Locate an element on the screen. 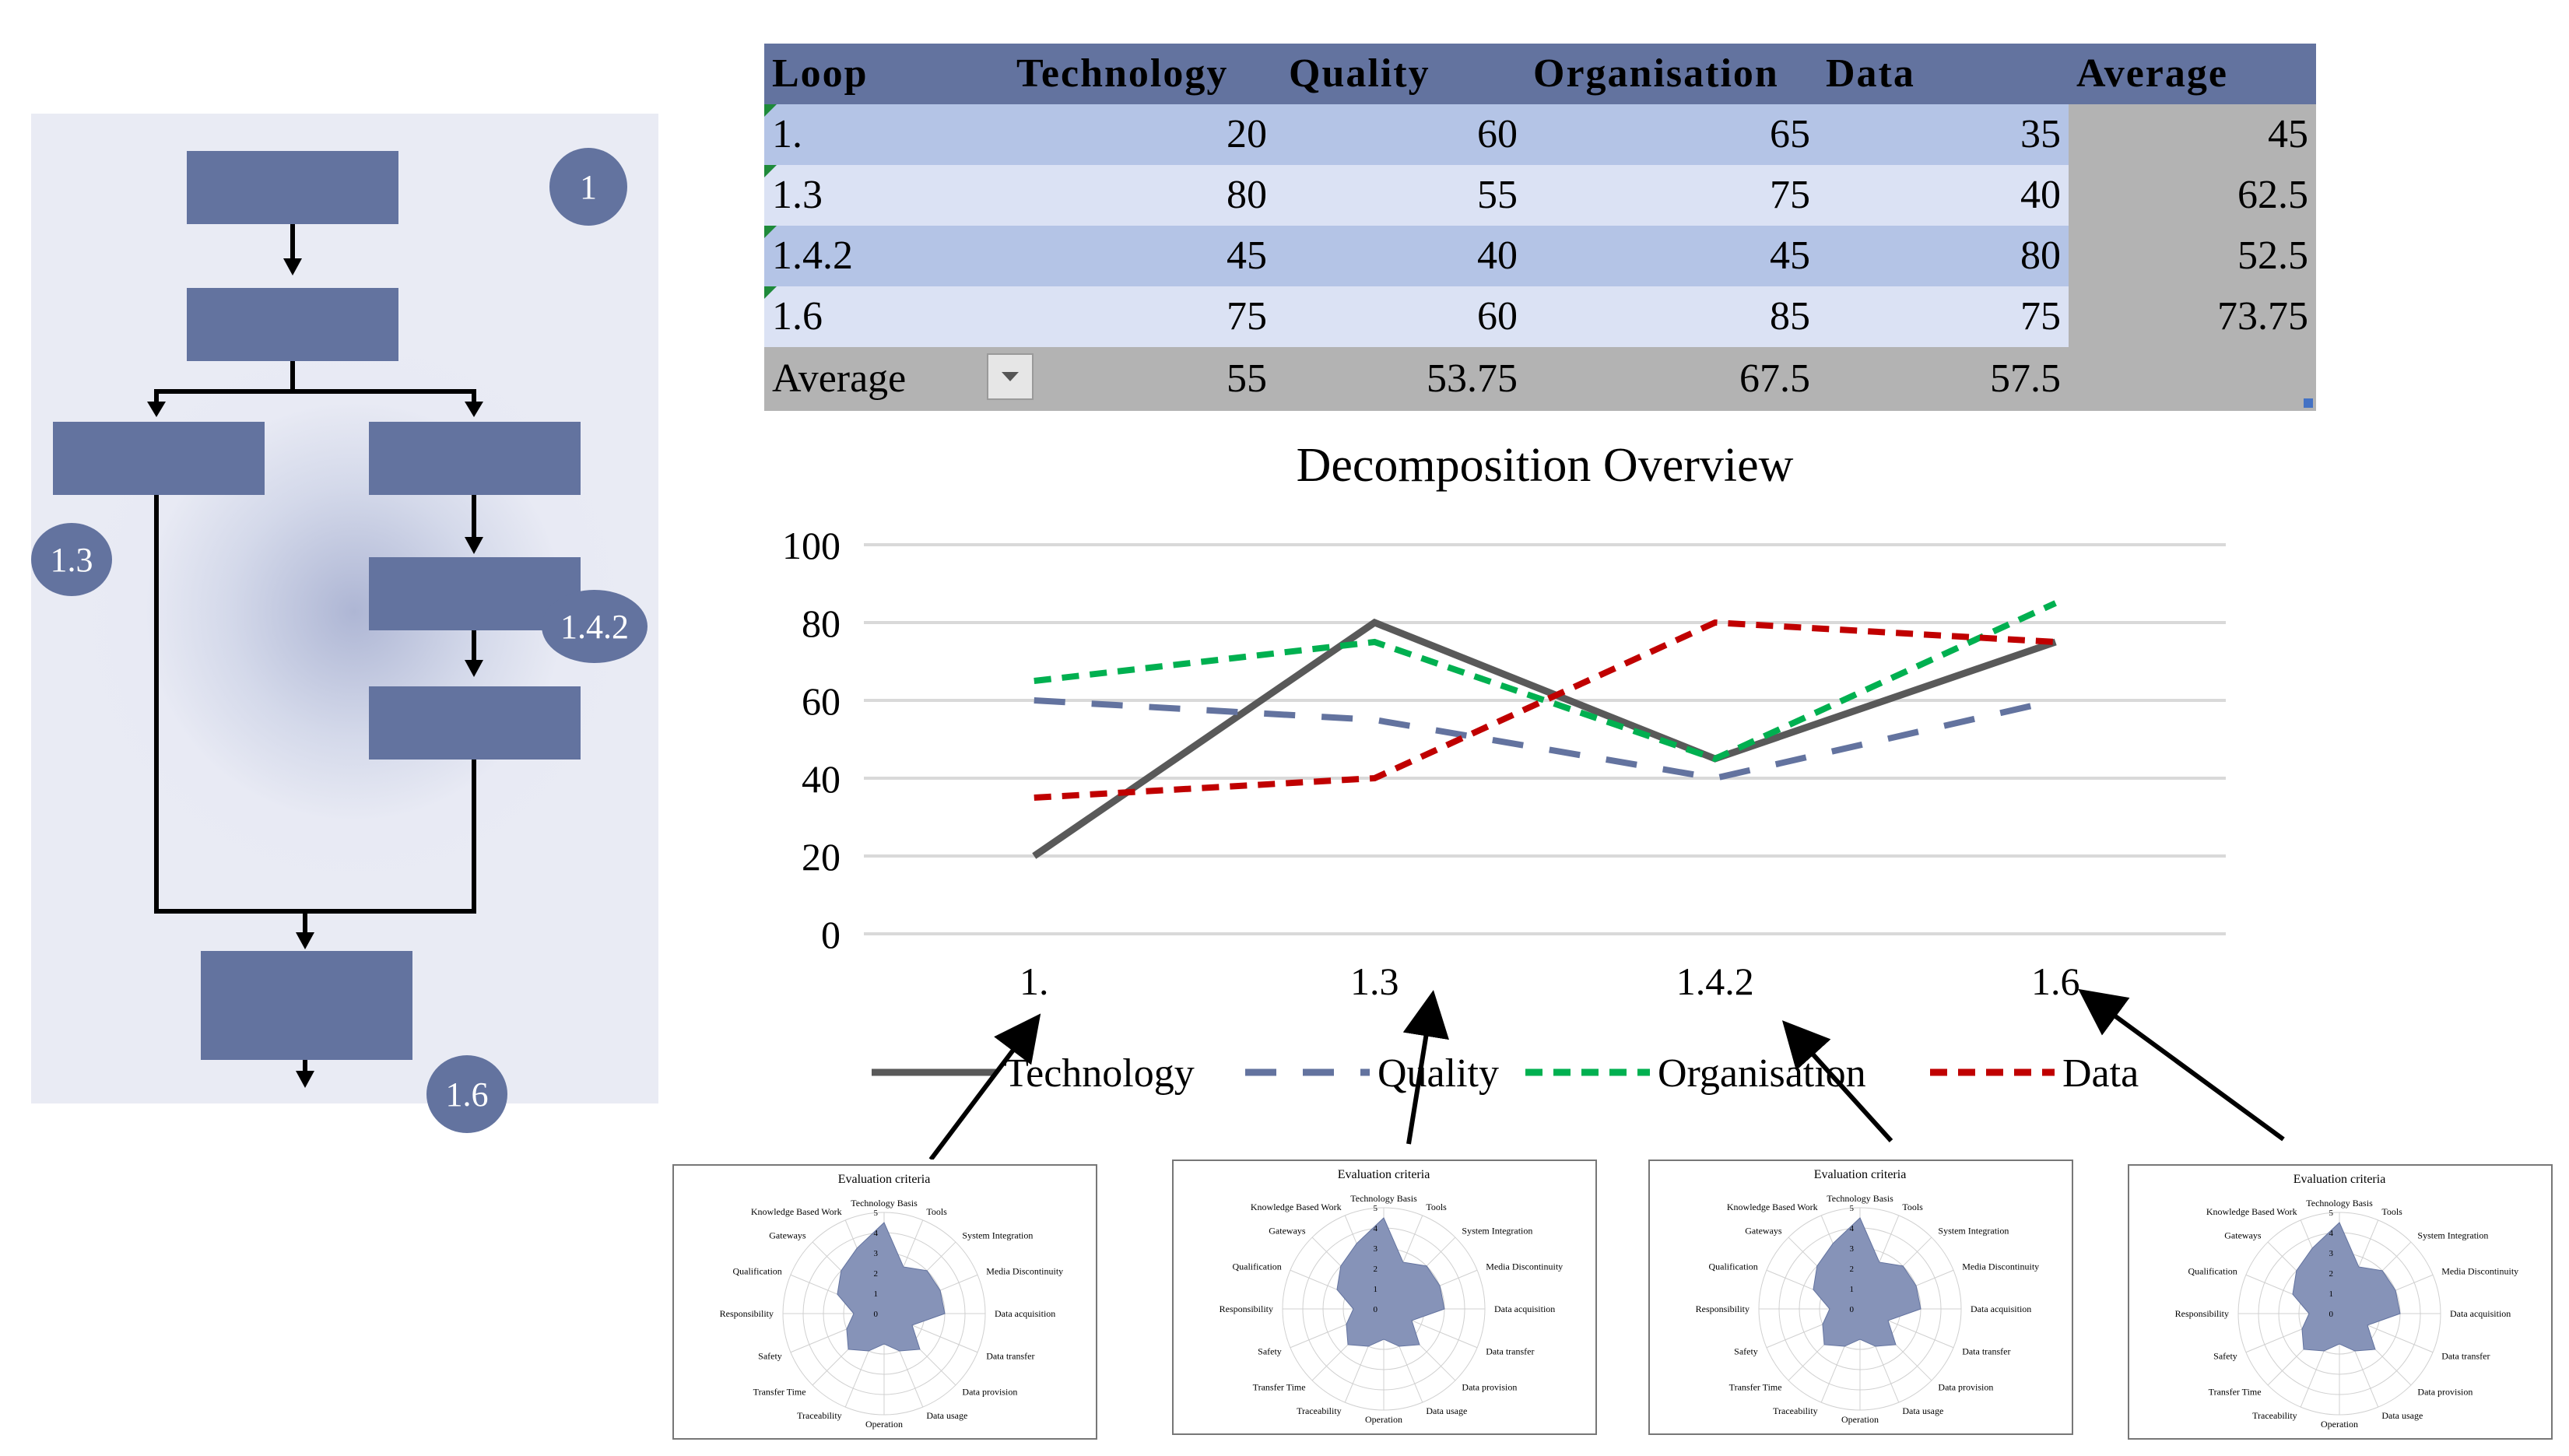 Image resolution: width=2569 pixels, height=1456 pixels. cell-quality: 55 is located at coordinates (1497, 195).